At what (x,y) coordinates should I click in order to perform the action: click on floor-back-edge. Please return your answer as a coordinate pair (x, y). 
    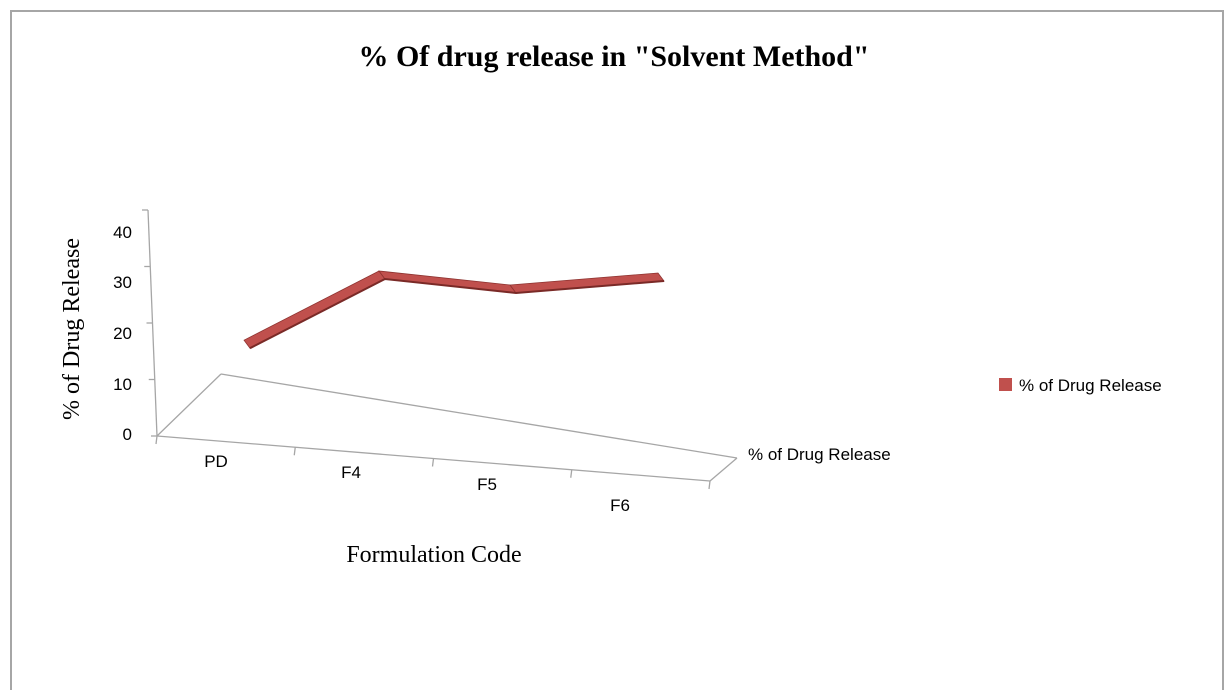
    Looking at the image, I should click on (479, 416).